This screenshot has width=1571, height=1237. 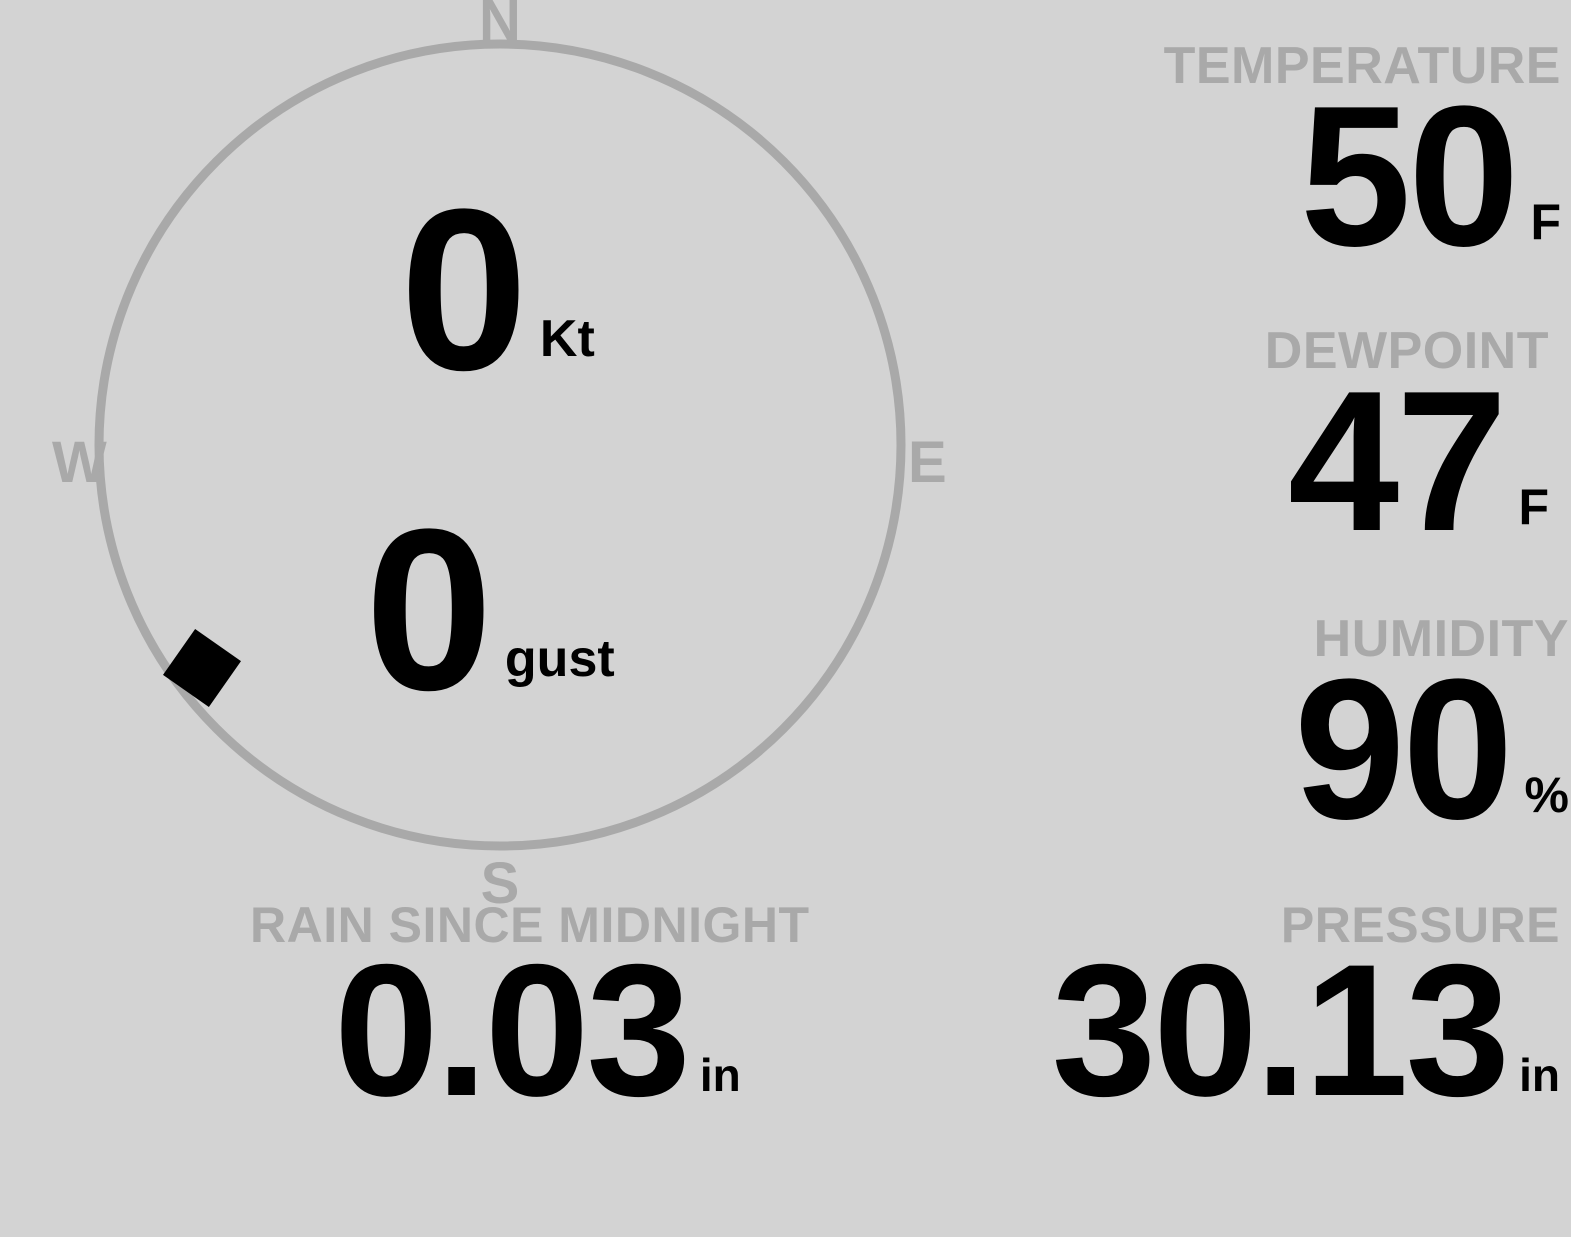 I want to click on rain-label: RAIN SINCE MIDNIGHT, so click(x=530, y=925).